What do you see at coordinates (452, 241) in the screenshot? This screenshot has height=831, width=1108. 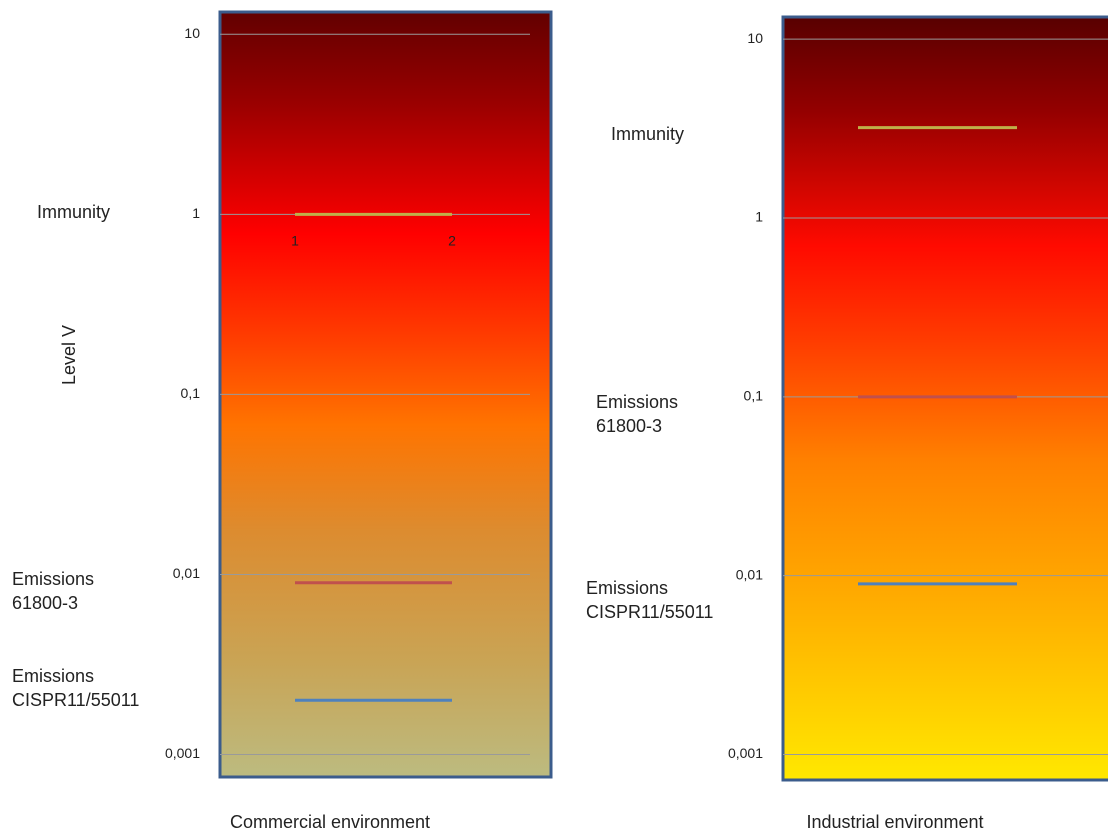 I see `x-tick-label: 2` at bounding box center [452, 241].